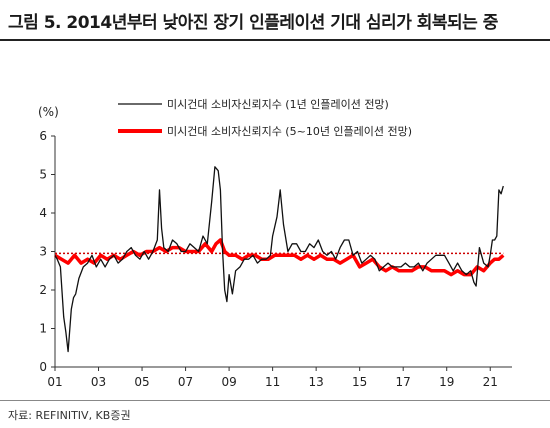 The width and height of the screenshot is (550, 428). What do you see at coordinates (98, 382) in the screenshot?
I see `x-tick-label: 03` at bounding box center [98, 382].